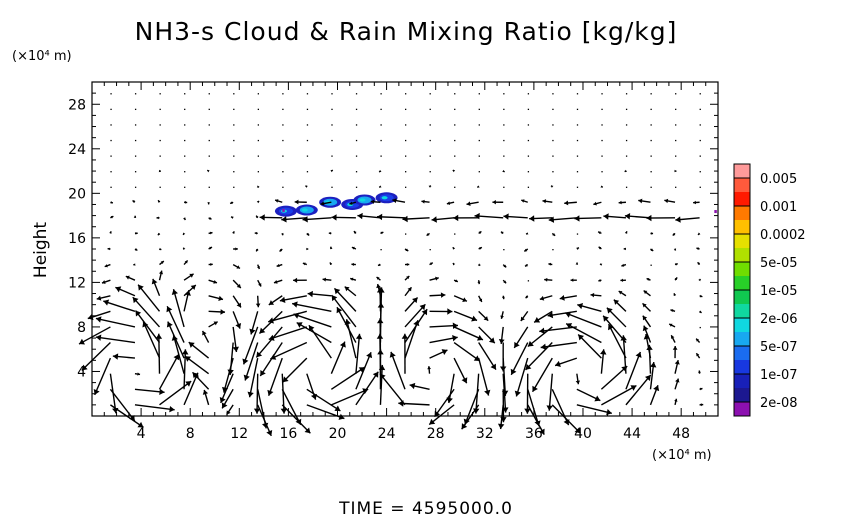  I want to click on x-tick-label: 36, so click(534, 434).